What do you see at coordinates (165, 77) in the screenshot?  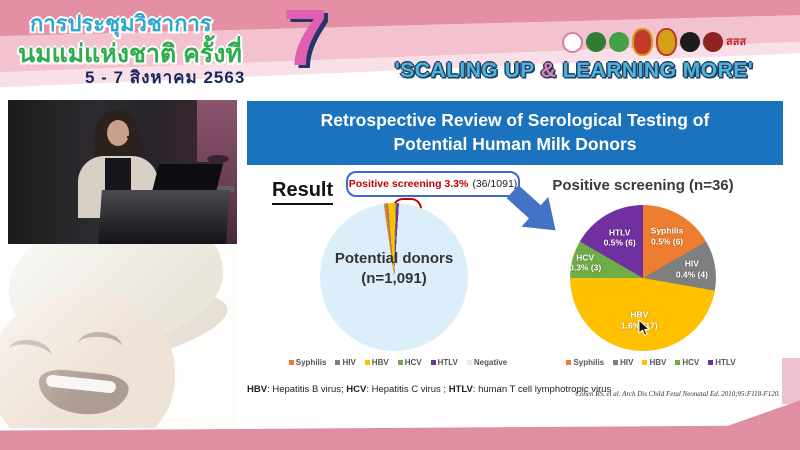 I see `conference-date: 5 - 7 สิงหาคม 2563` at bounding box center [165, 77].